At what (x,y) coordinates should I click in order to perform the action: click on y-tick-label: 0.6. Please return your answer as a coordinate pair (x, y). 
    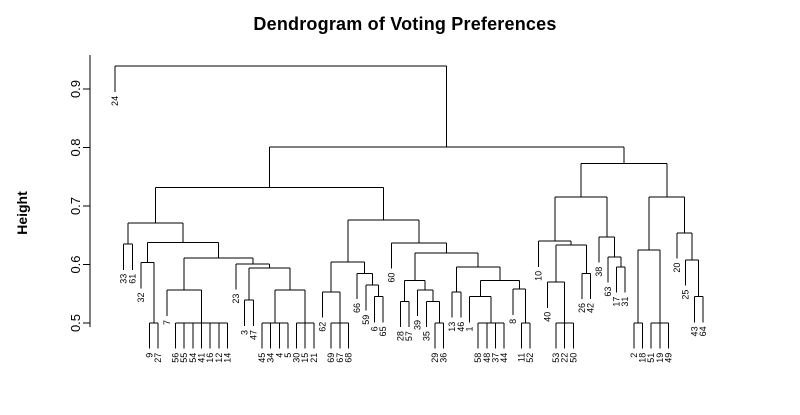
    Looking at the image, I should click on (75, 264).